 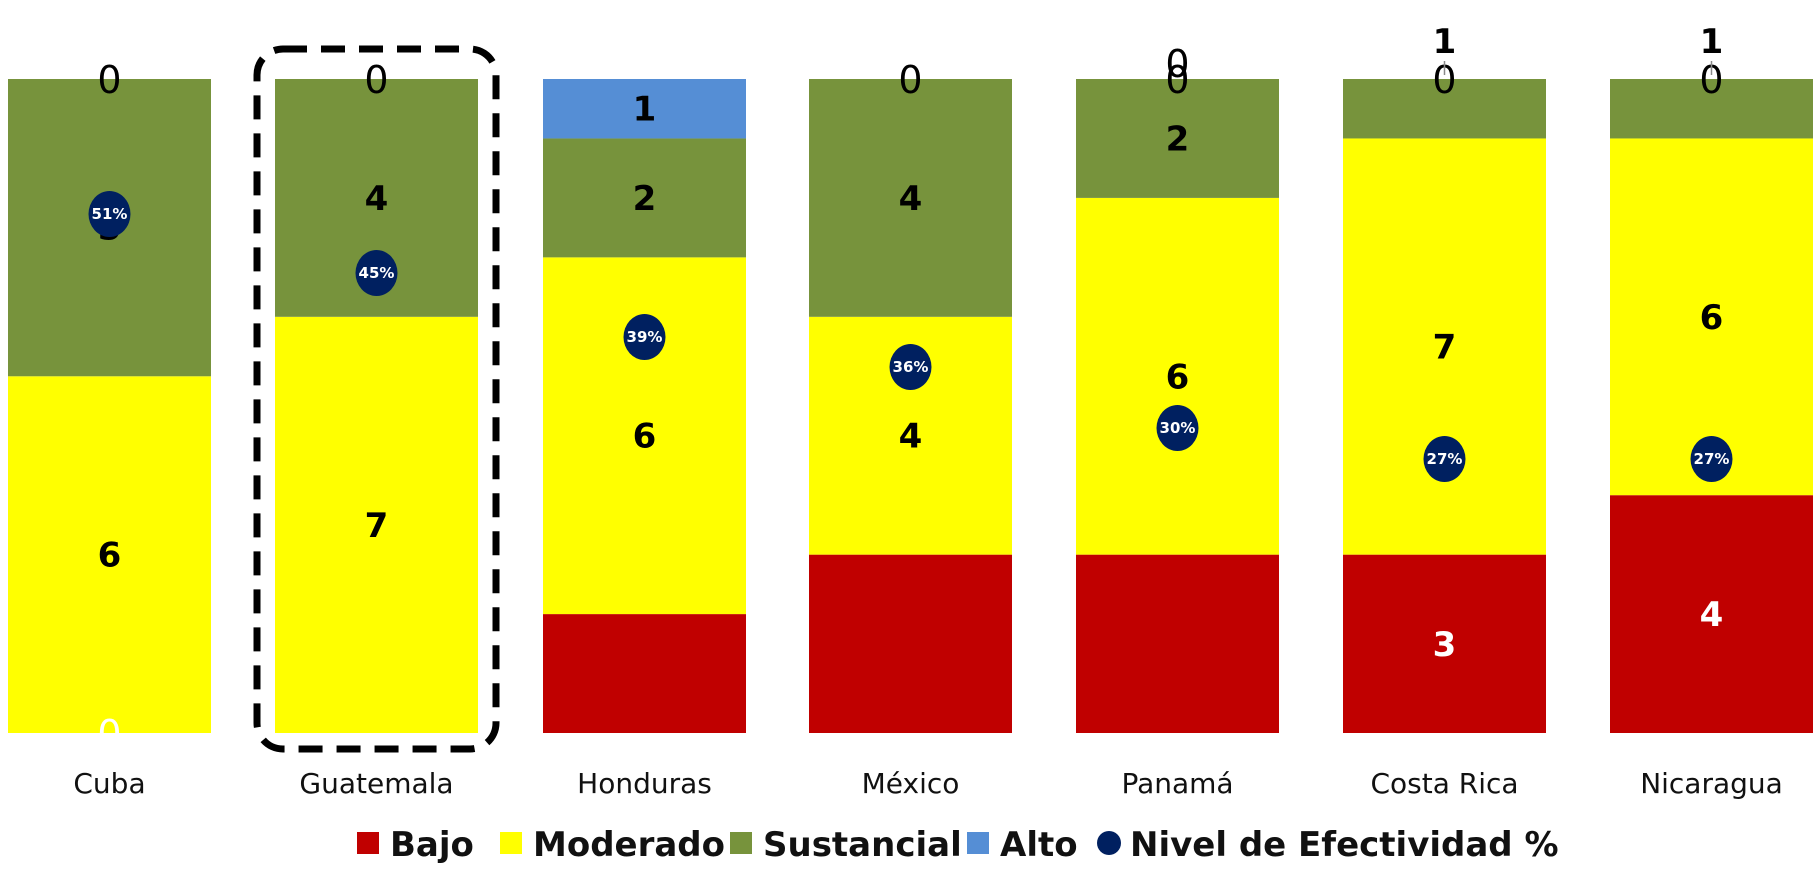 I want to click on category-label-cuba: Cuba, so click(x=109, y=783).